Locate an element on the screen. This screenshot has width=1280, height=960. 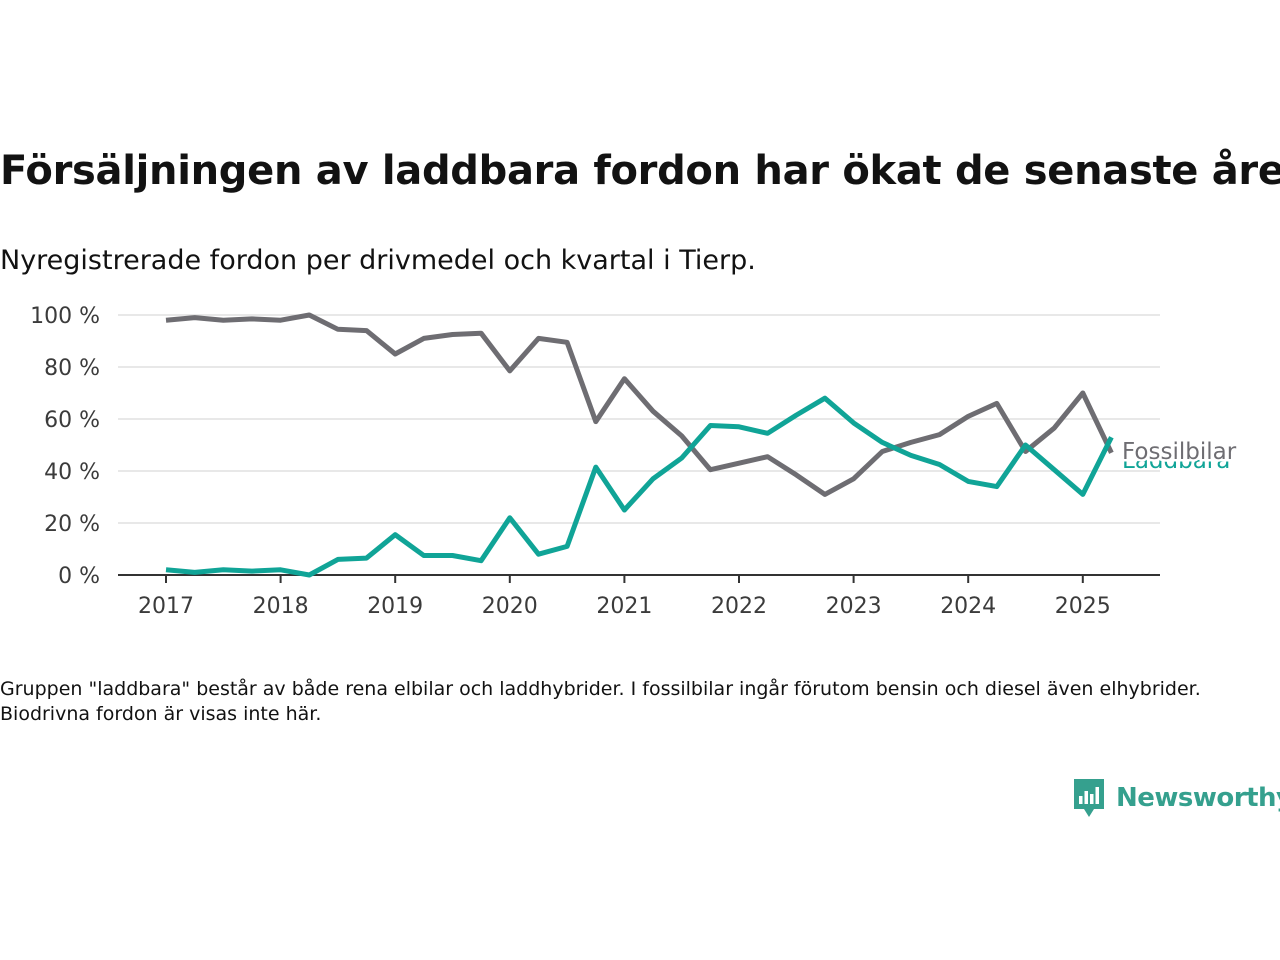
y-tick-label: 60 % is located at coordinates (72, 420).